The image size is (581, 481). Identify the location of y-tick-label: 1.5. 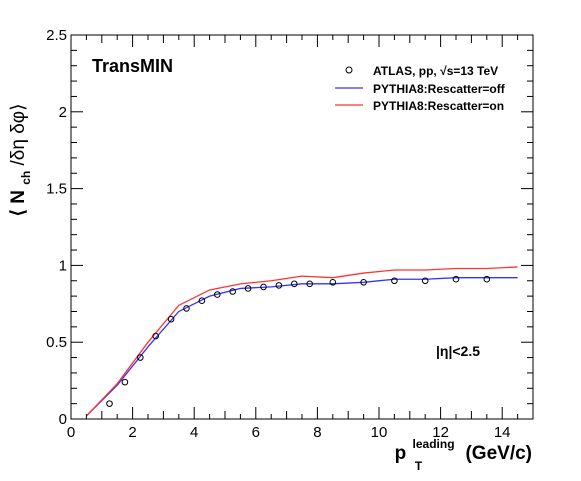
(56, 189).